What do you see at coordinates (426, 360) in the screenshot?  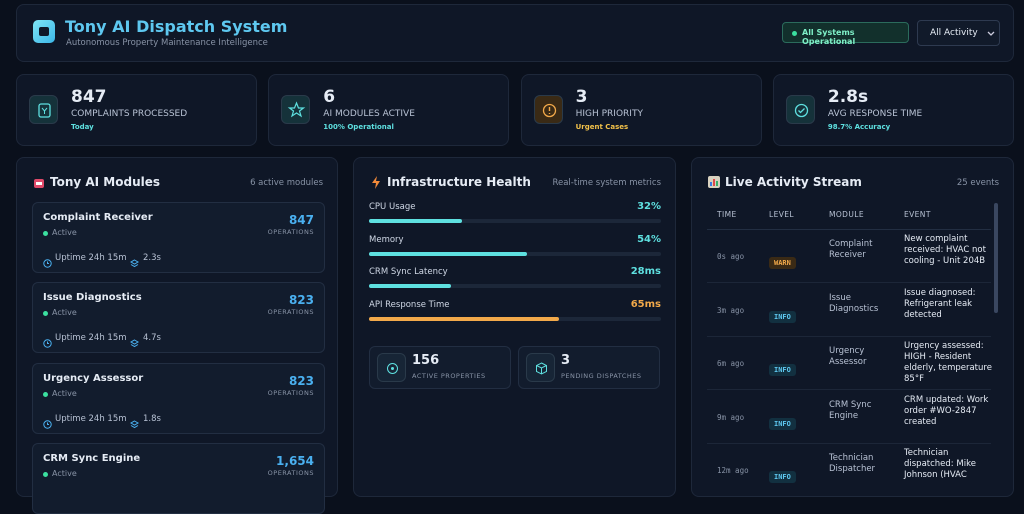 I see `tile-value: 156` at bounding box center [426, 360].